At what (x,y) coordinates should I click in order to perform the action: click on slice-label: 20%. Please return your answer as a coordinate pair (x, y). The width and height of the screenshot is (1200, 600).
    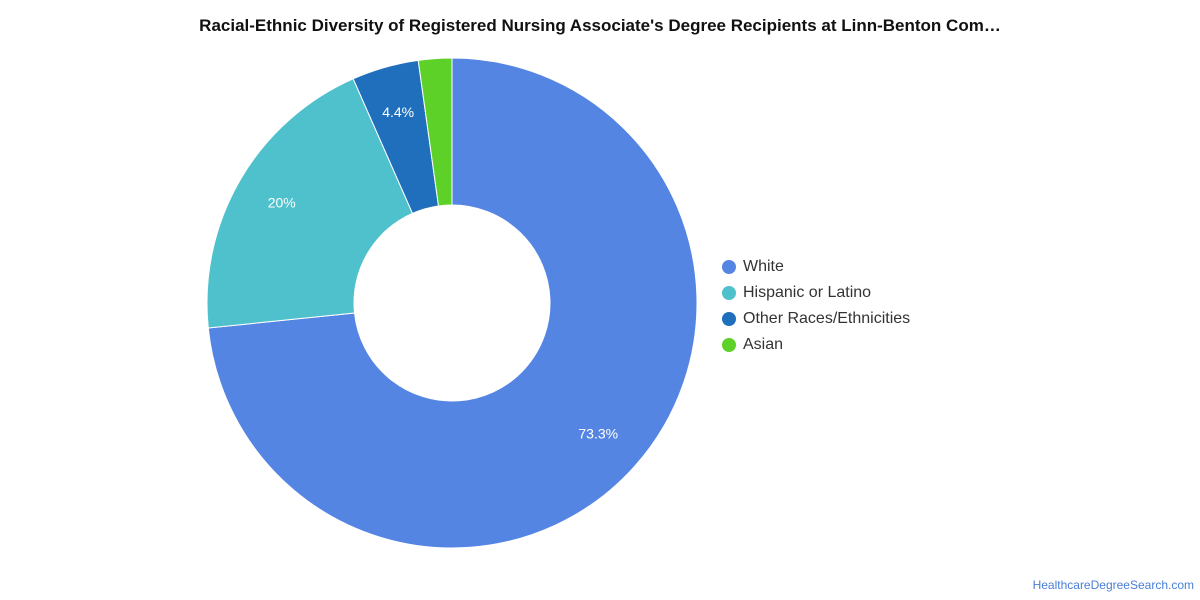
    Looking at the image, I should click on (282, 203).